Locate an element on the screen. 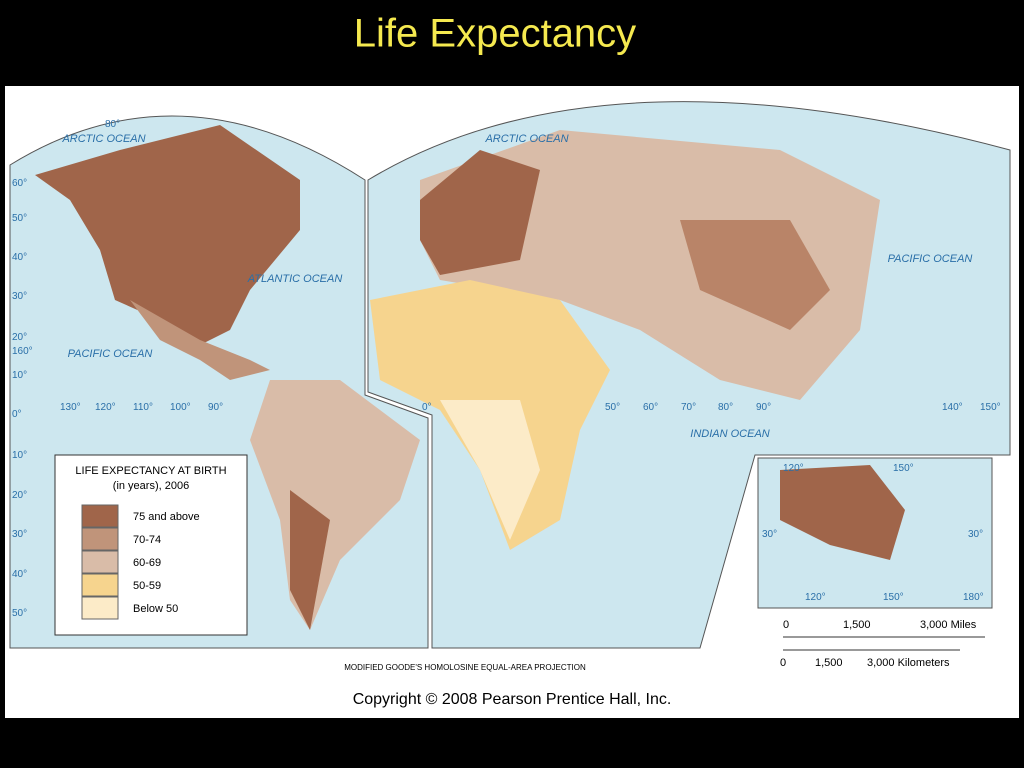 The image size is (1024, 768). longitude-label: 140° is located at coordinates (952, 407).